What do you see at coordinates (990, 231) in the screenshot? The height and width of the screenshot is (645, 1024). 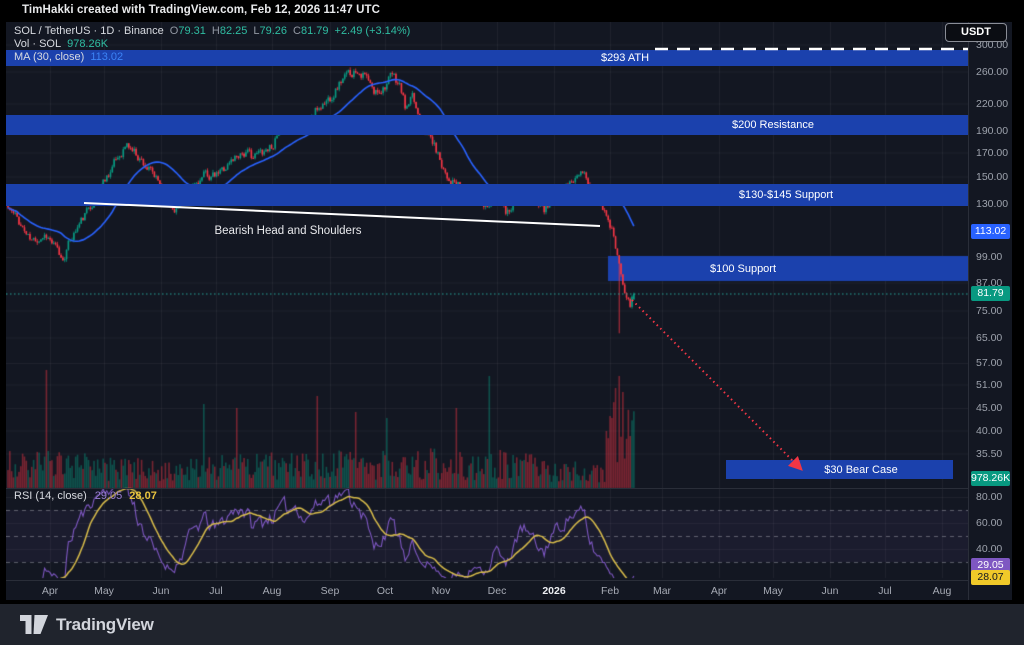 I see `axis-price-label: 113.02` at bounding box center [990, 231].